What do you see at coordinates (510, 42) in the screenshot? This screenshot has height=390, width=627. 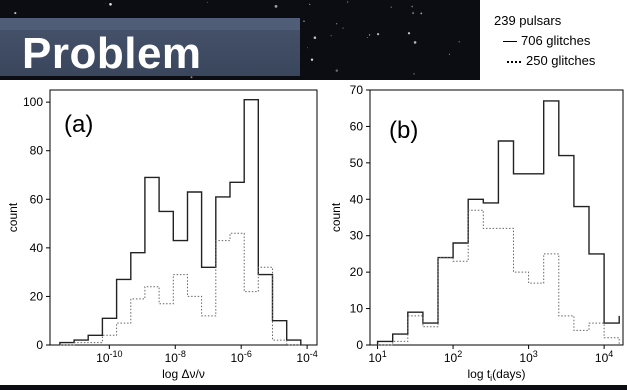 I see `solid-line-swatch` at bounding box center [510, 42].